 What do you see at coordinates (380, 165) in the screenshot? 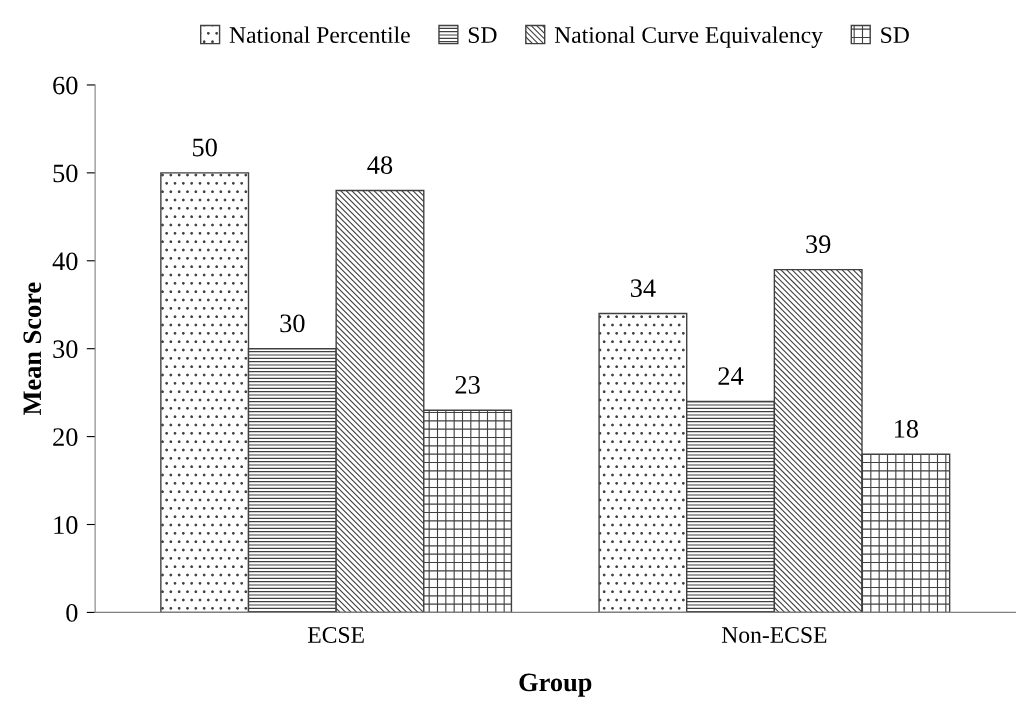
I see `data-label: 48` at bounding box center [380, 165].